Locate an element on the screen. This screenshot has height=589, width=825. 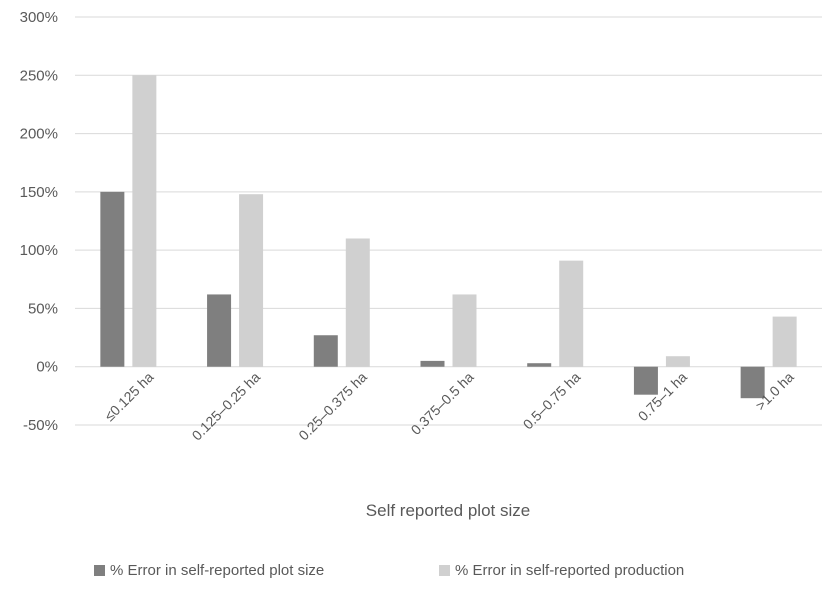
y-tick-label: 250% is located at coordinates (39, 75).